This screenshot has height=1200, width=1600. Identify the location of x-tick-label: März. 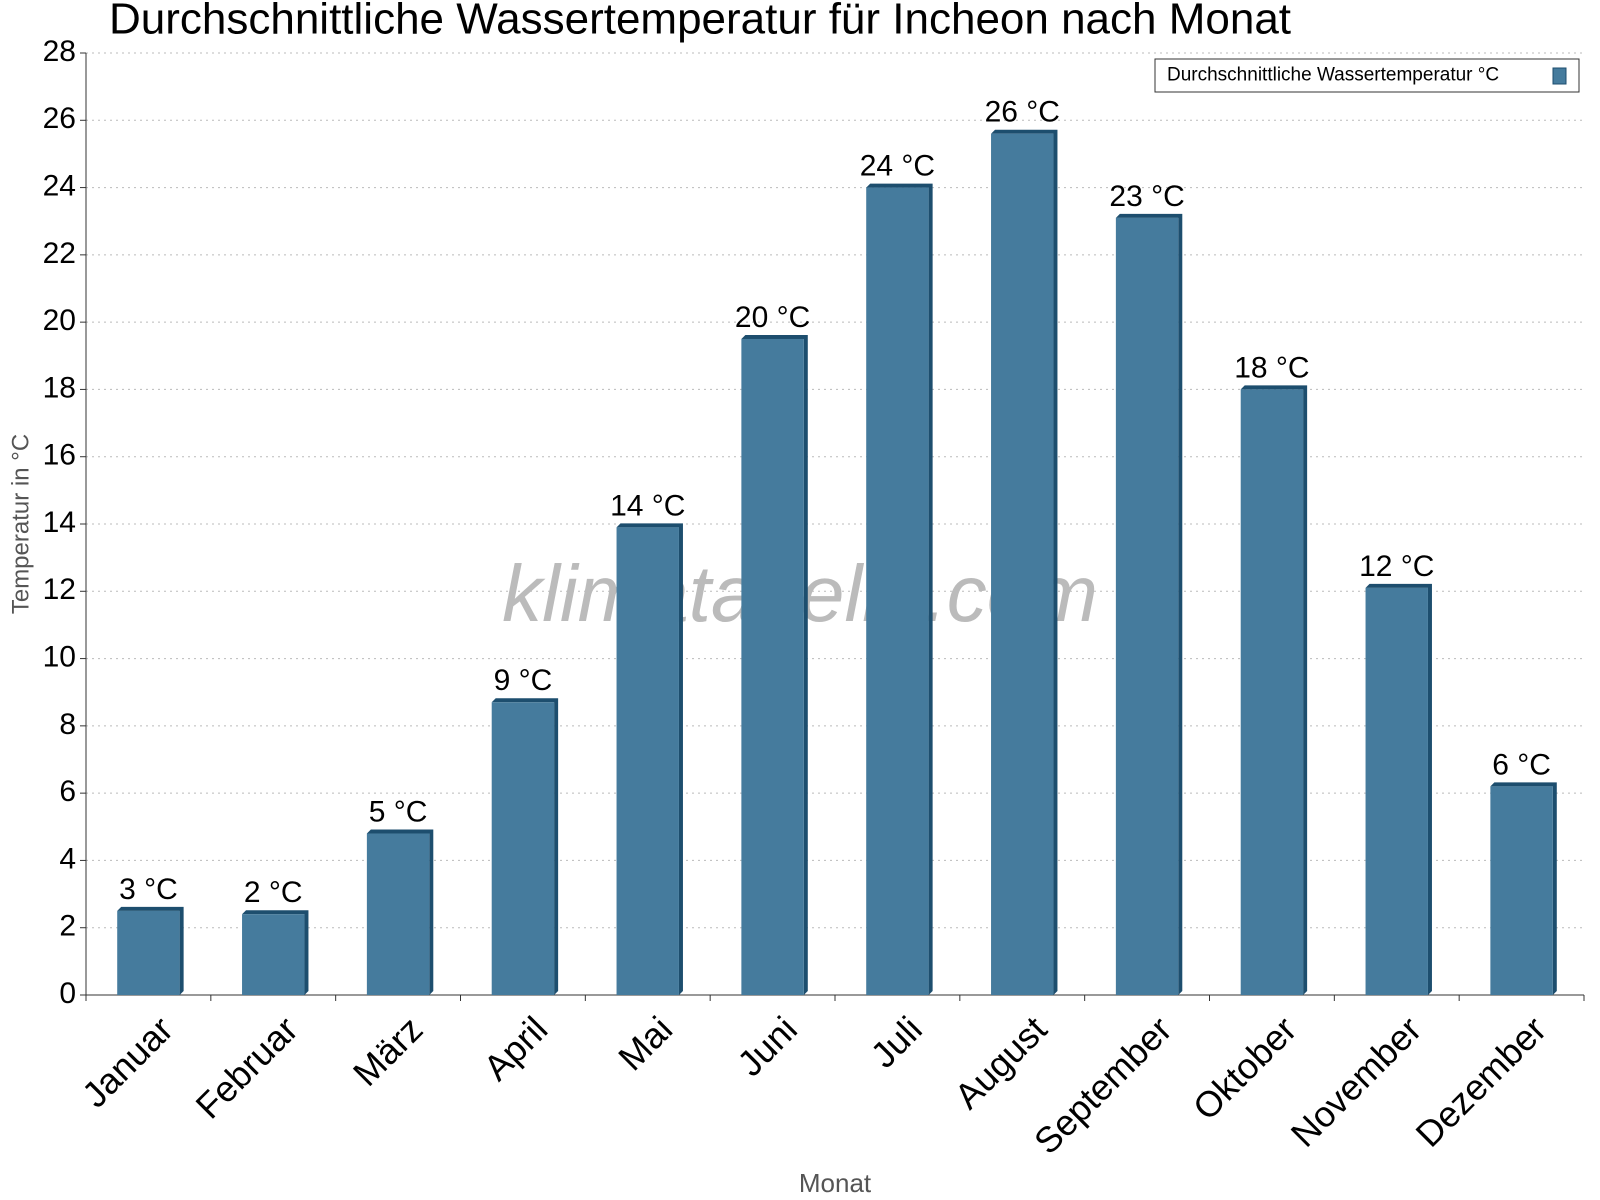
(388, 1051).